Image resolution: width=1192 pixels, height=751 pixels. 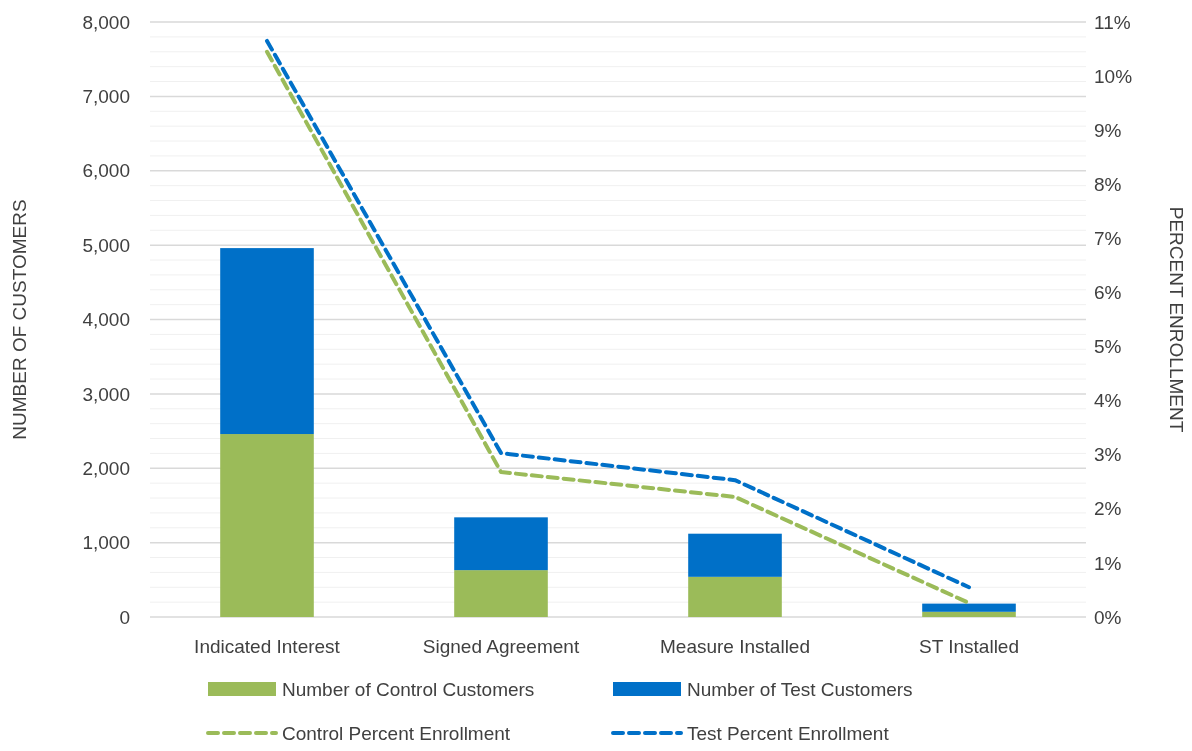 I want to click on y2-tick-label: 1%, so click(x=1108, y=563).